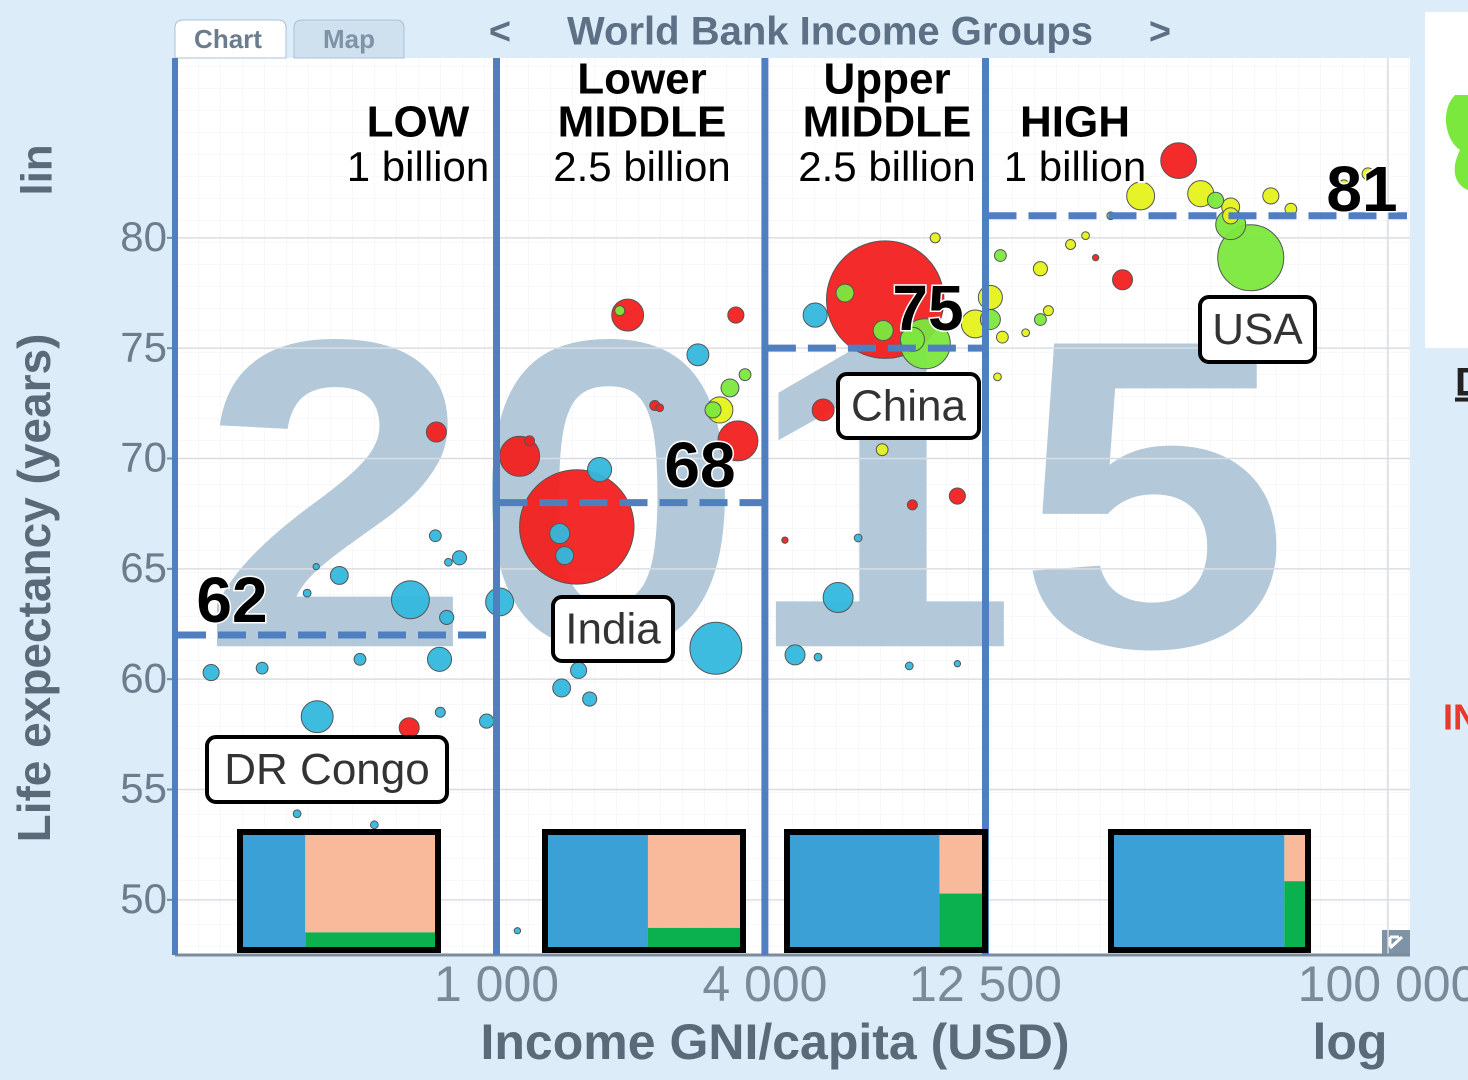  What do you see at coordinates (326, 769) in the screenshot?
I see `annotation-label: DR Congo` at bounding box center [326, 769].